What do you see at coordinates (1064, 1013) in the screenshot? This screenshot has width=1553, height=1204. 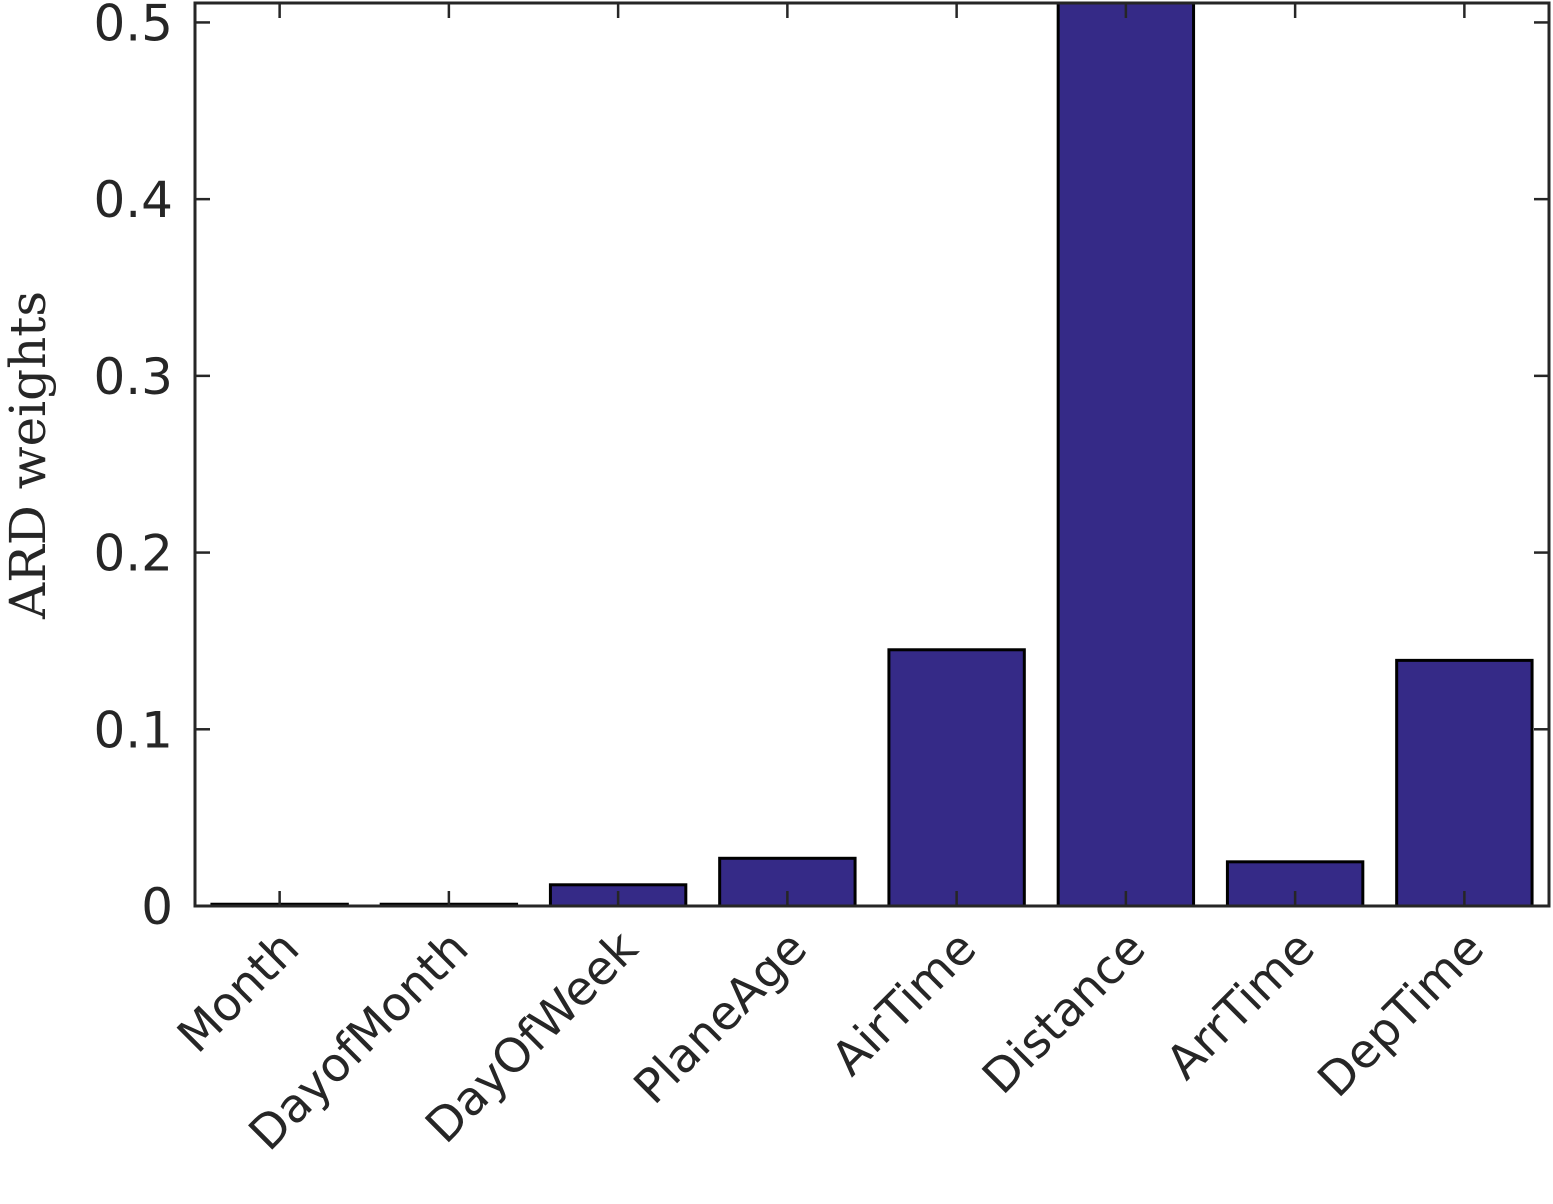 I see `x-tick-label-distance: Distance` at bounding box center [1064, 1013].